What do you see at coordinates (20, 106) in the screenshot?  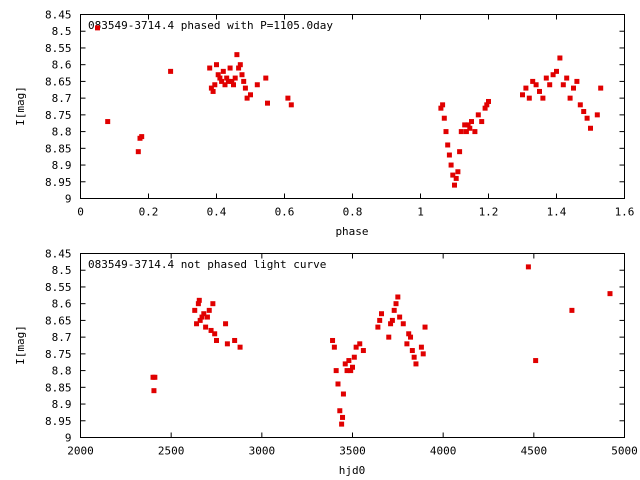 I see `phased-y-axis-label: I[mag]` at bounding box center [20, 106].